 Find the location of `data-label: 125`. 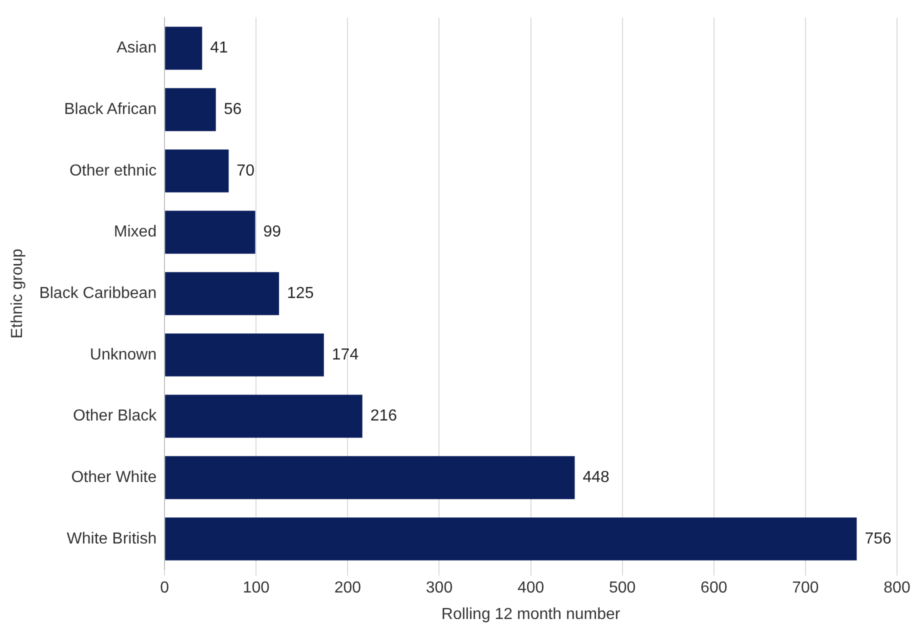

data-label: 125 is located at coordinates (300, 293).